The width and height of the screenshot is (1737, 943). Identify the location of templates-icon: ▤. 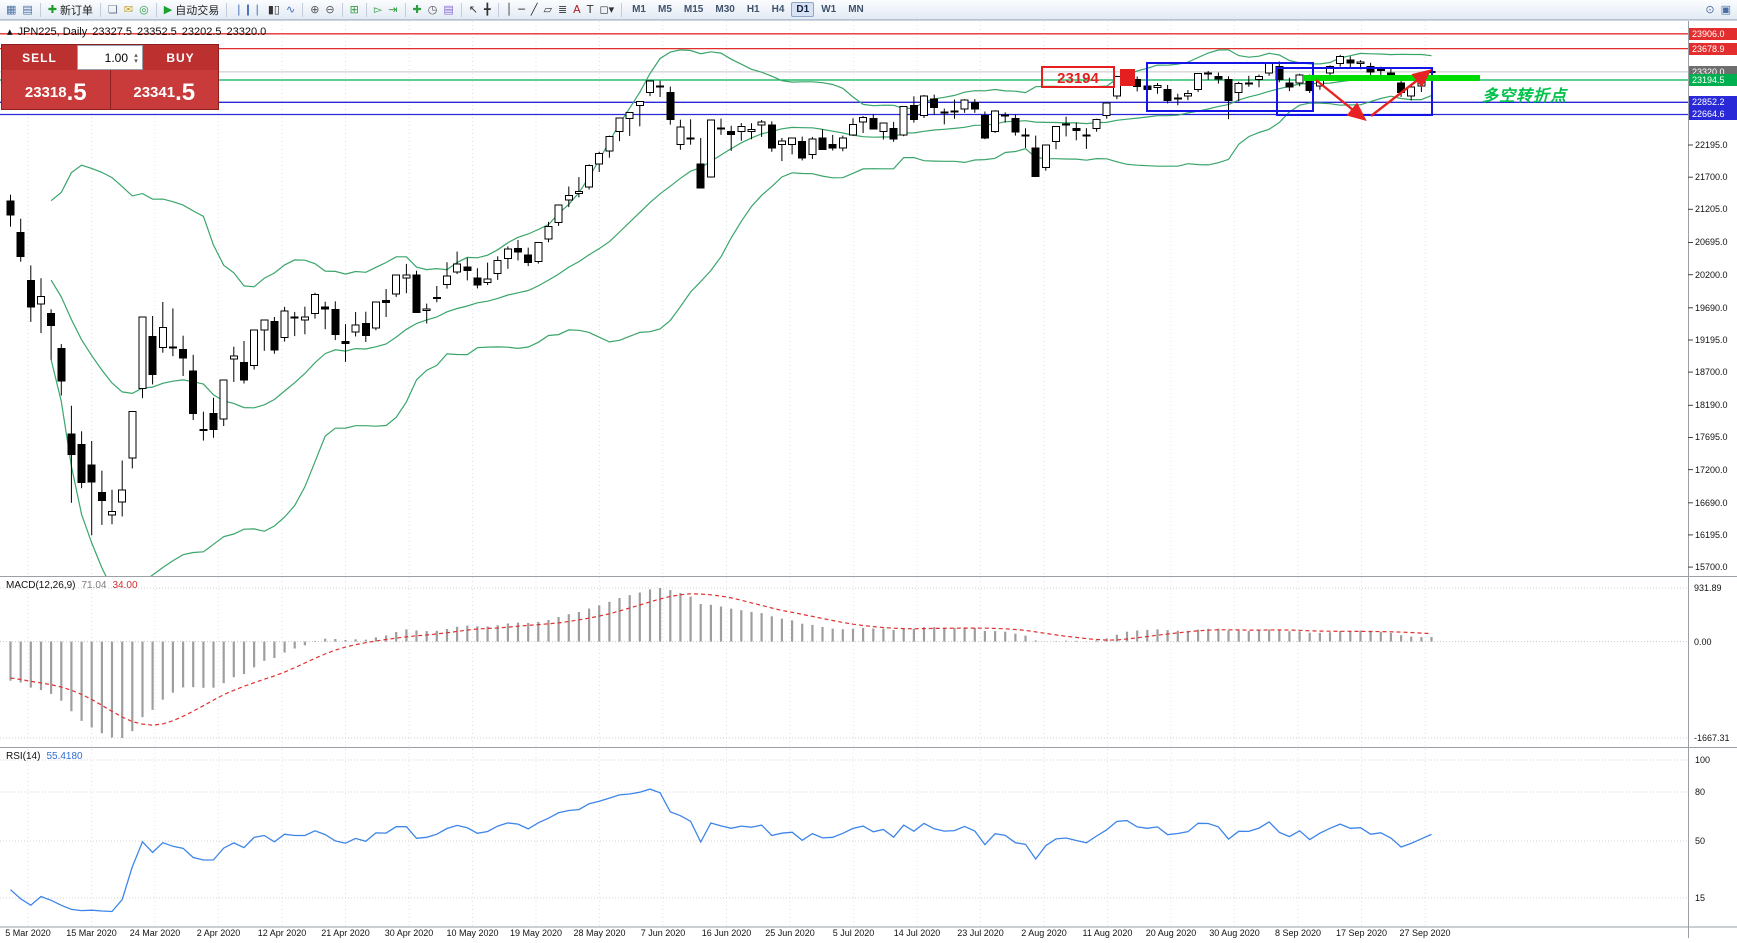
(448, 10).